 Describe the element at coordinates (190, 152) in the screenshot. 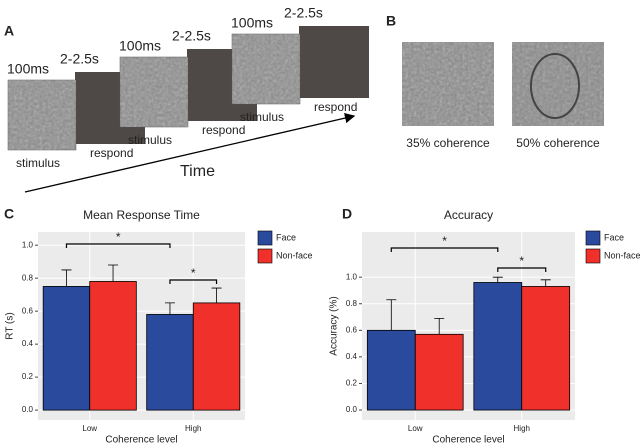

I see `time-arrow` at that location.